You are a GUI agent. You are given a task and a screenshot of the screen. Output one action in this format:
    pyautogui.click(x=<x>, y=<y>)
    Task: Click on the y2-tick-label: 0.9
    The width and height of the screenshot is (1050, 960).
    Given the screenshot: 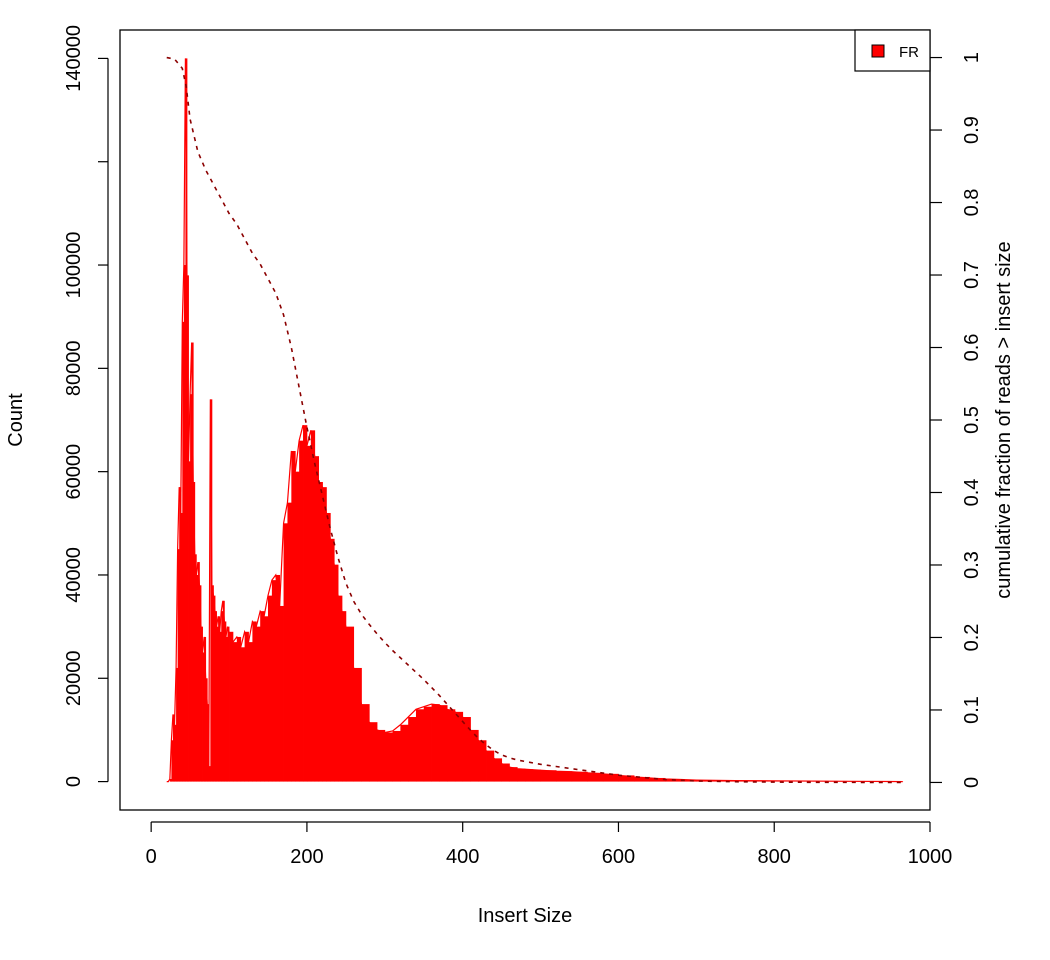 What is the action you would take?
    pyautogui.click(x=972, y=130)
    